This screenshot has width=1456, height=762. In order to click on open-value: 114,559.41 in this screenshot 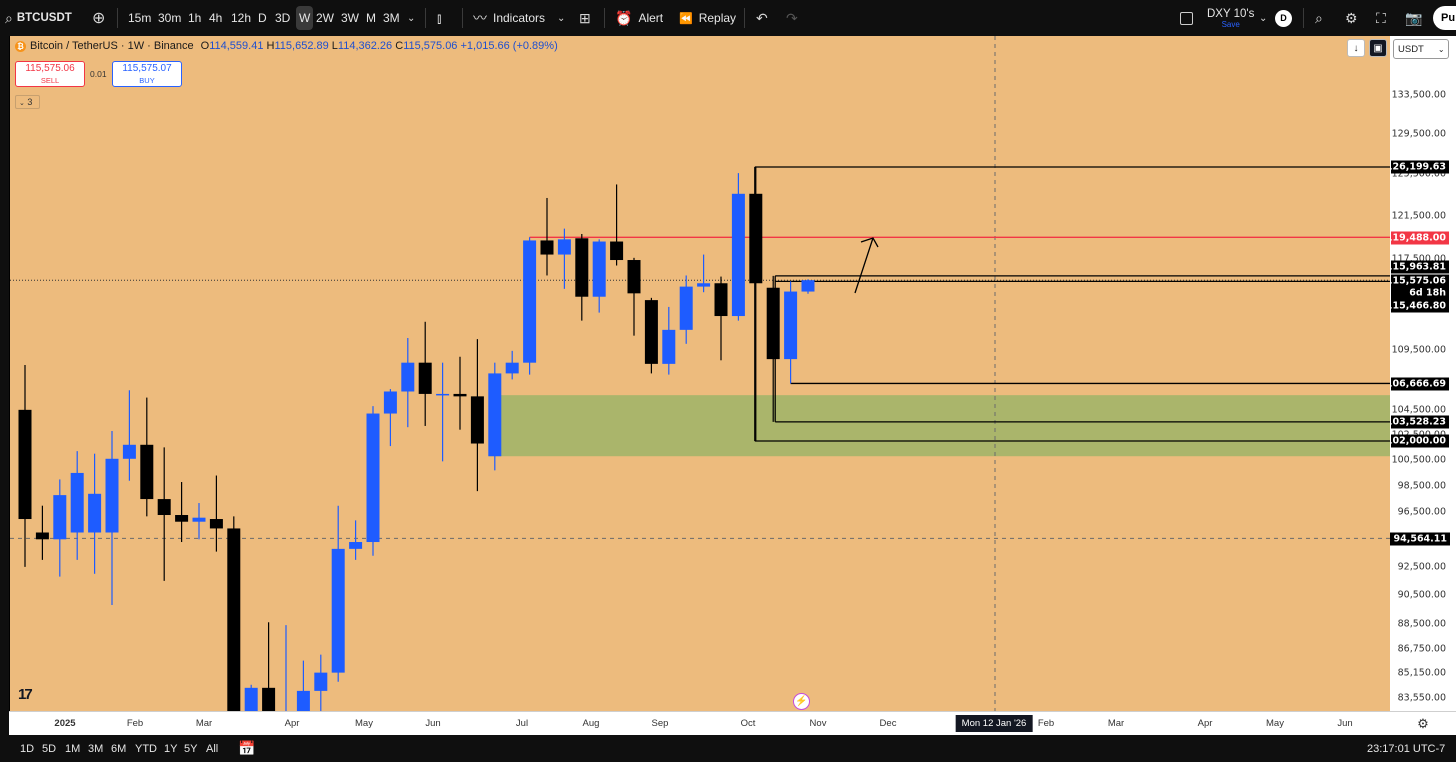, I will do `click(236, 46)`.